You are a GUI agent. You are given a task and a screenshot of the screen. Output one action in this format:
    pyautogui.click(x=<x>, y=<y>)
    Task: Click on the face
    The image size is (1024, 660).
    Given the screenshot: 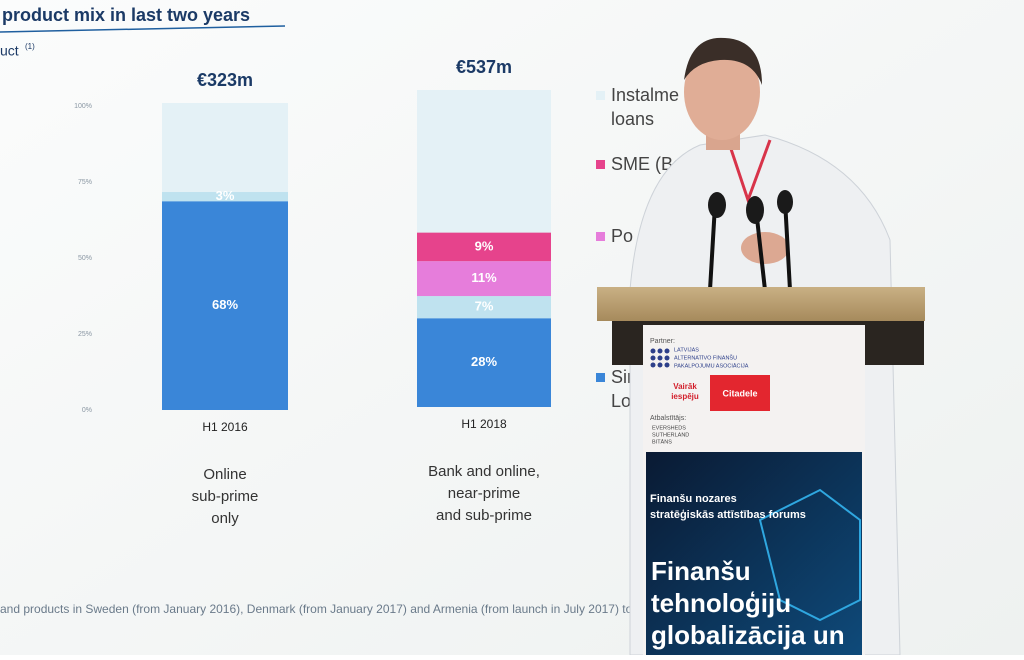 What is the action you would take?
    pyautogui.click(x=722, y=92)
    